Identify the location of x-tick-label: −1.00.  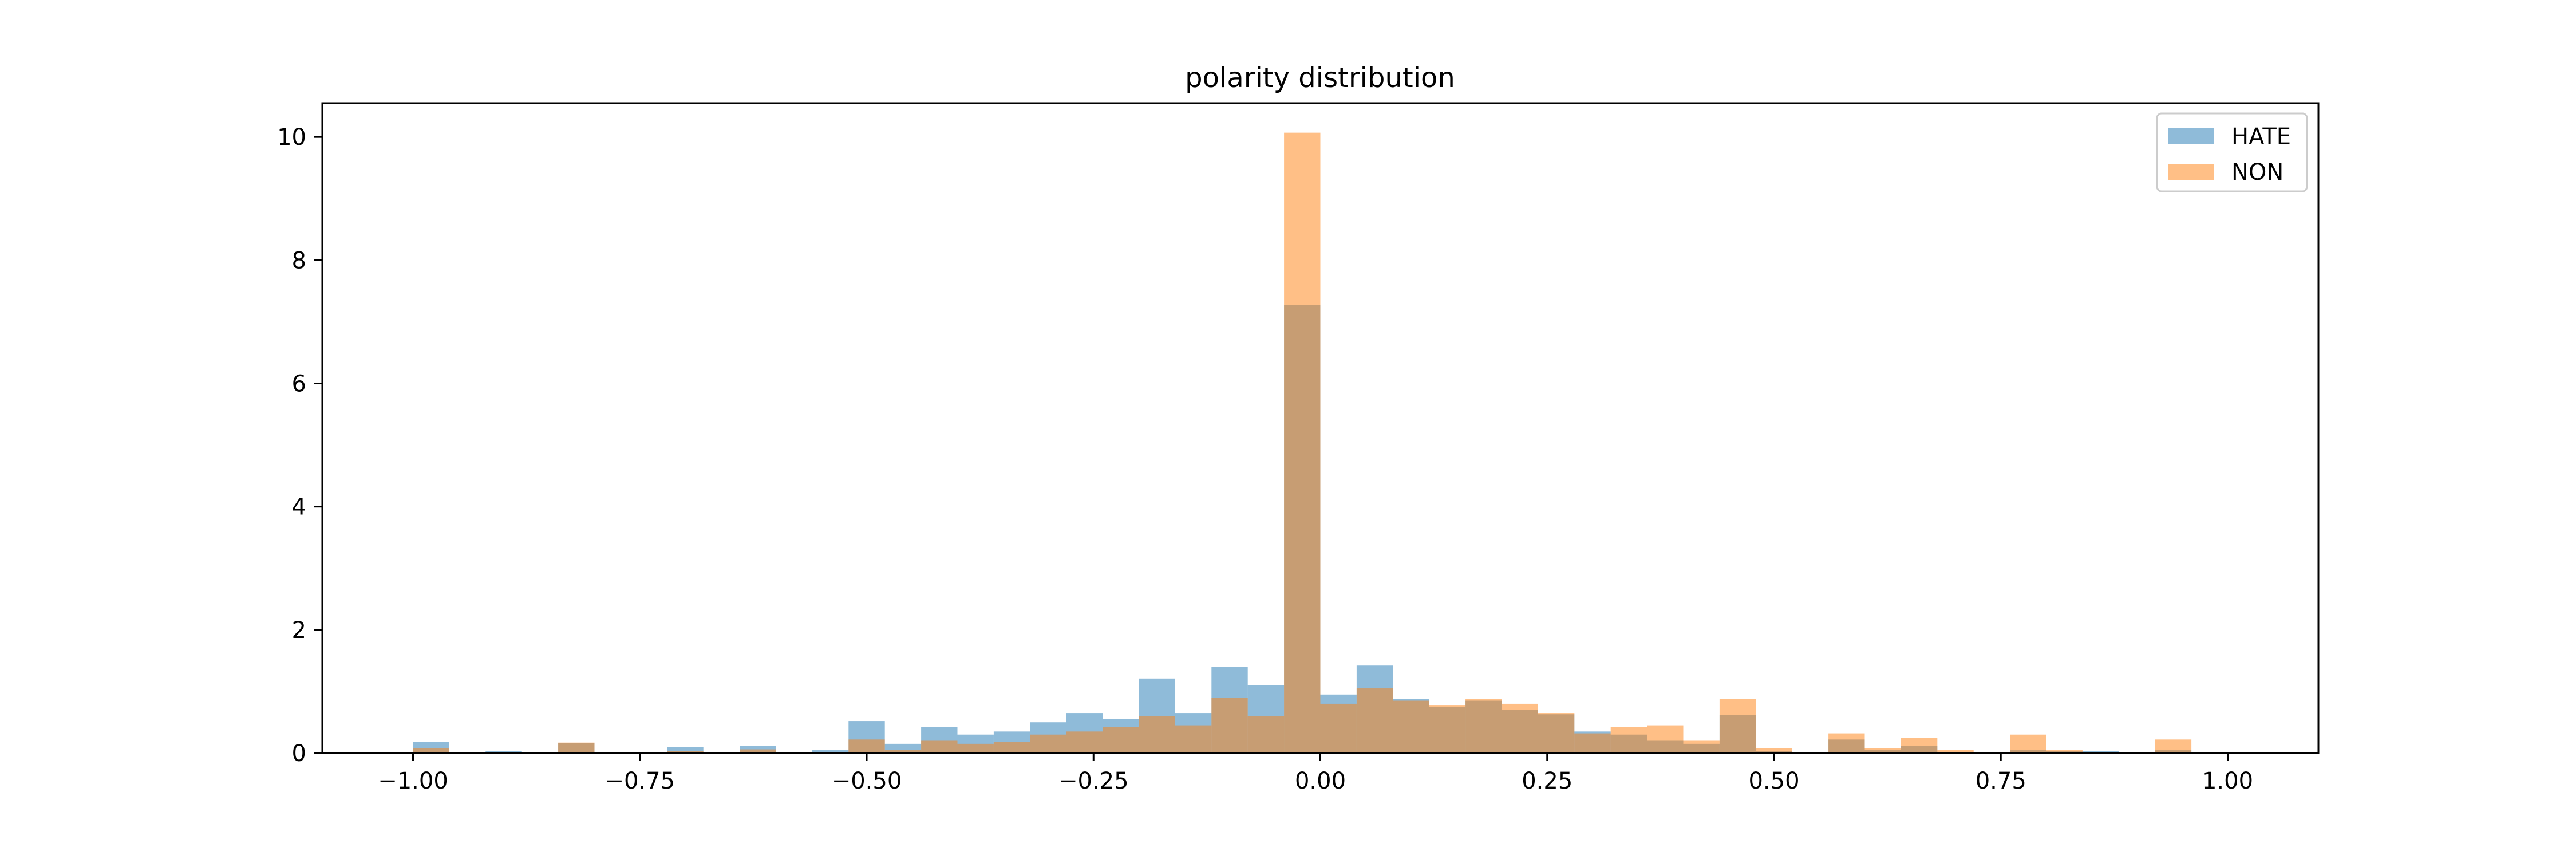
(413, 781).